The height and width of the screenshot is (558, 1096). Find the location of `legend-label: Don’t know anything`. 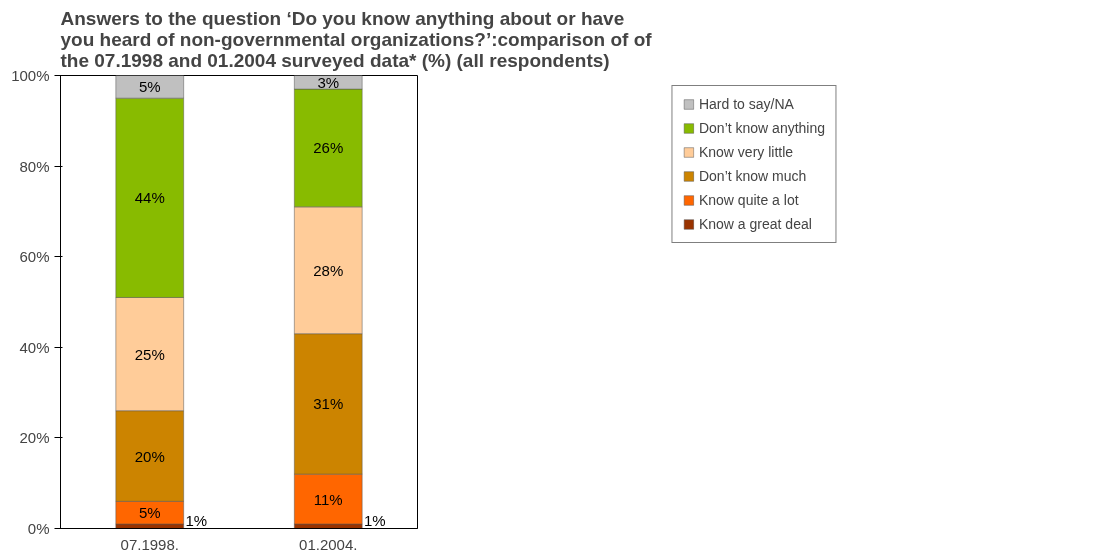

legend-label: Don’t know anything is located at coordinates (762, 128).